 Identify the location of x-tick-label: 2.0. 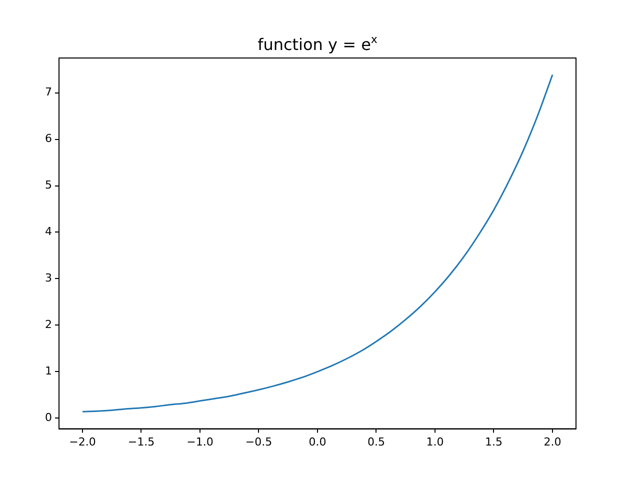
(553, 441).